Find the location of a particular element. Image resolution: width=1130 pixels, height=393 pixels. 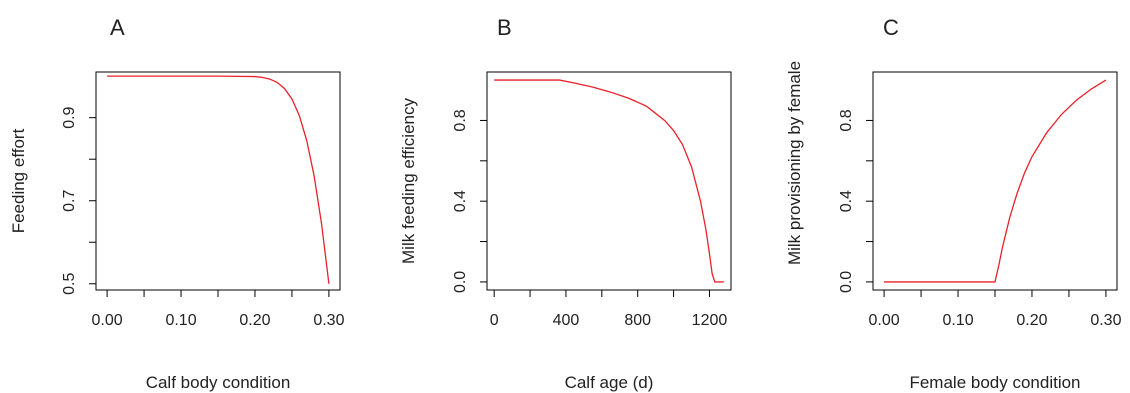

panel-b-y-tick-label: 0.0 is located at coordinates (460, 282).